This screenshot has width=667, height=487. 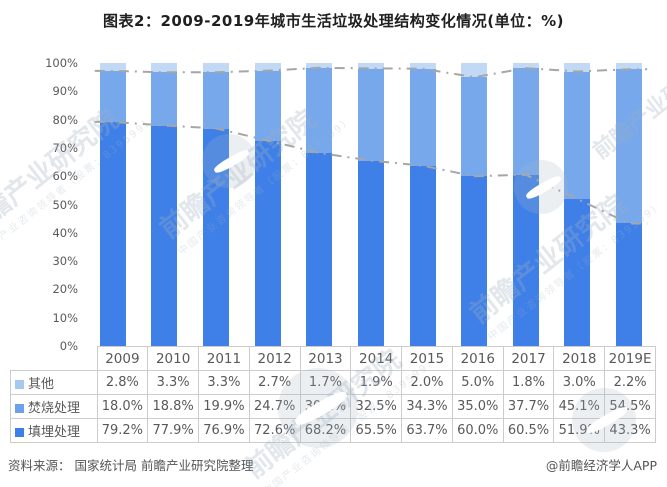 I want to click on y-axis-tick: 90%, so click(x=65, y=91).